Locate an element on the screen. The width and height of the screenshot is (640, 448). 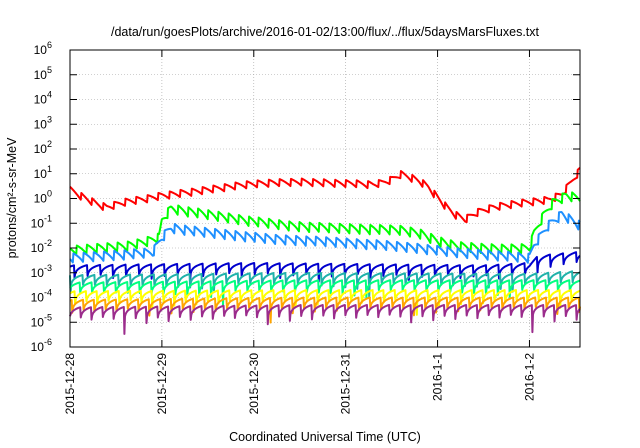
y-tick-label: 10⁻³ is located at coordinates (41, 271).